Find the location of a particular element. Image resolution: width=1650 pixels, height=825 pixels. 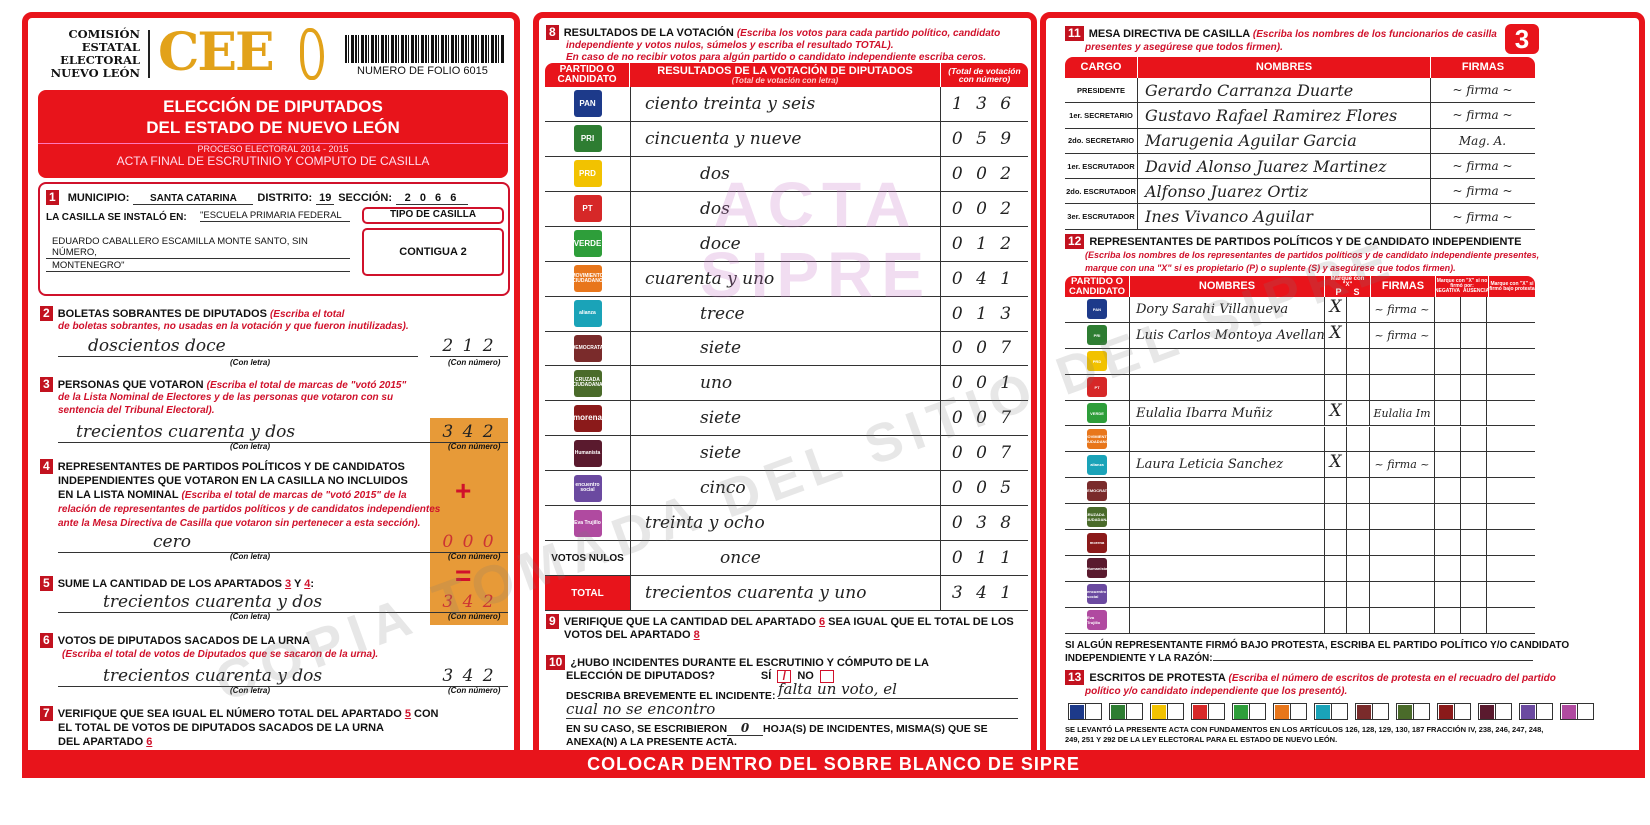

no-checkbox is located at coordinates (826, 676).